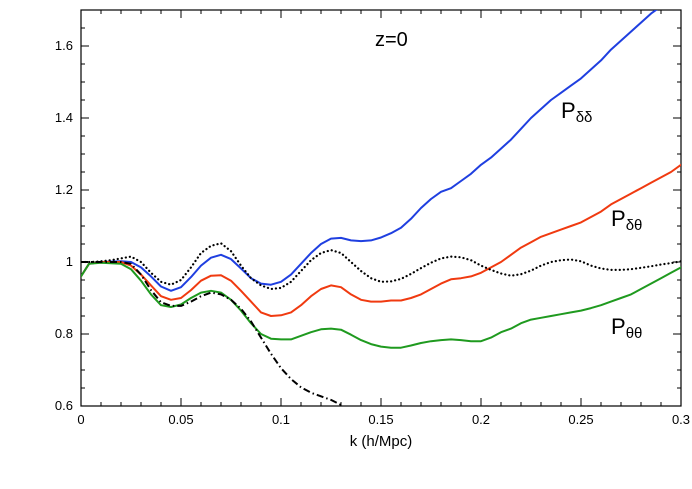  What do you see at coordinates (481, 419) in the screenshot?
I see `x-tick-label: 0.2` at bounding box center [481, 419].